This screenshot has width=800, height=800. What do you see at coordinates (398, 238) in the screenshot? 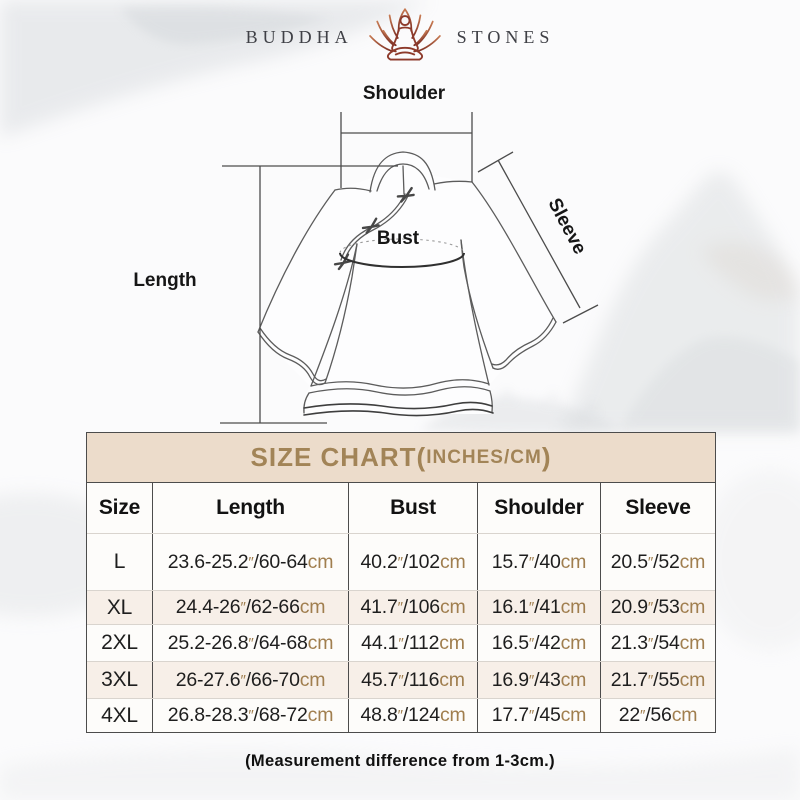
I see `bust-label: Bust` at bounding box center [398, 238].